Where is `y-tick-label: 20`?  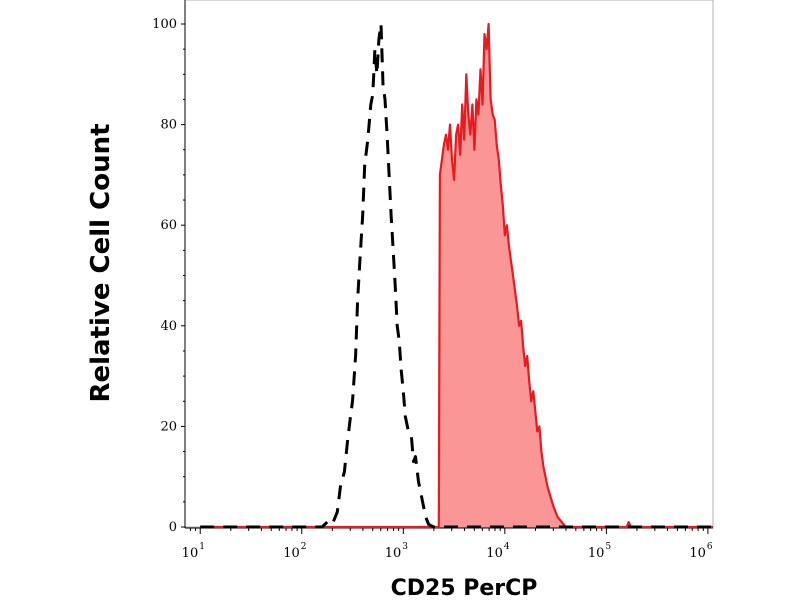 y-tick-label: 20 is located at coordinates (168, 426).